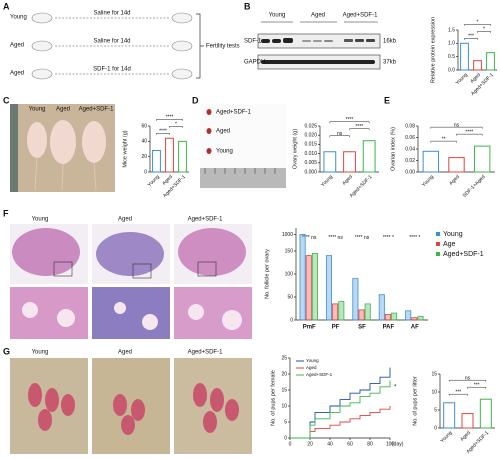  Describe the element at coordinates (131, 402) in the screenshot. I see `pups-photo: Young Aged Aged+SDF-1` at that location.